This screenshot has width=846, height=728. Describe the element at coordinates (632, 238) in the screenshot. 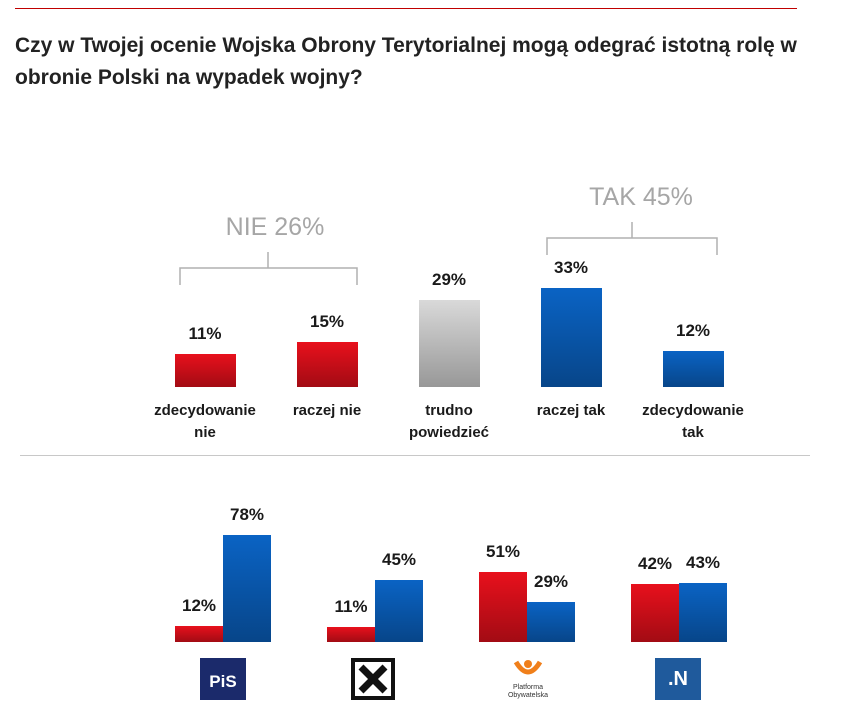

I see `bracket-tak` at that location.